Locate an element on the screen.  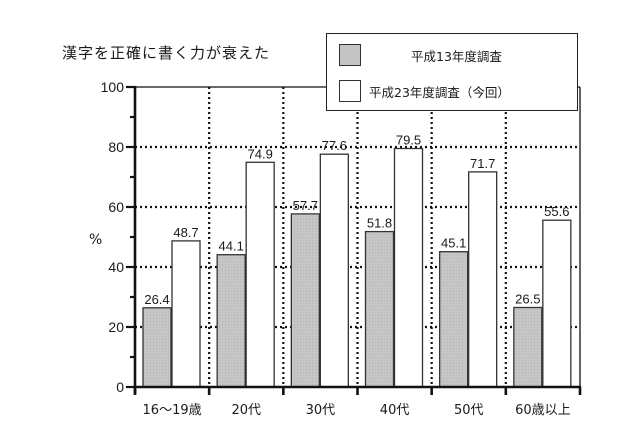
y-tick-label: 20 is located at coordinates (116, 327).